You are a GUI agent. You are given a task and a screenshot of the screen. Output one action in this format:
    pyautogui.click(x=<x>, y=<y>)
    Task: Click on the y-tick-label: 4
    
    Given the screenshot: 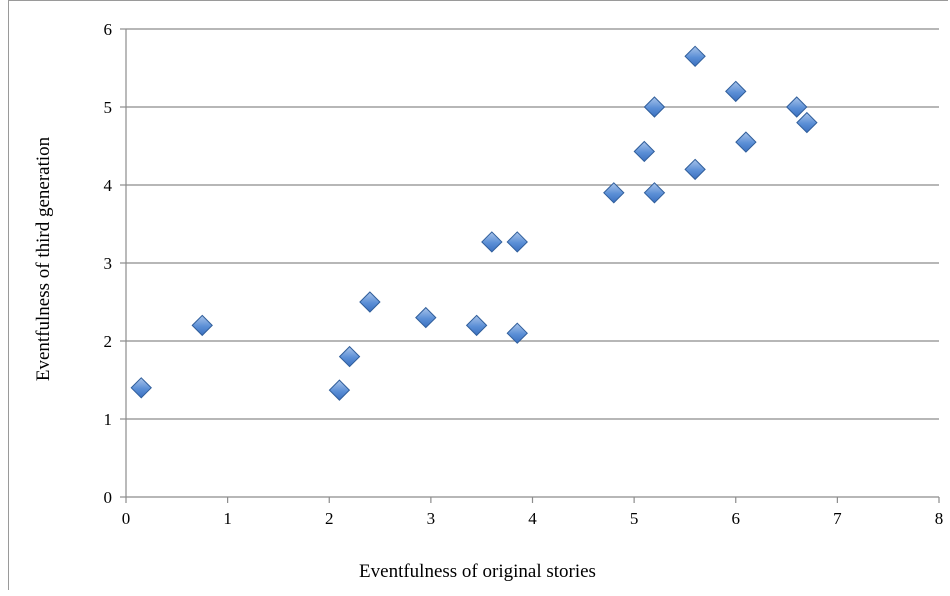 What is the action you would take?
    pyautogui.click(x=108, y=185)
    